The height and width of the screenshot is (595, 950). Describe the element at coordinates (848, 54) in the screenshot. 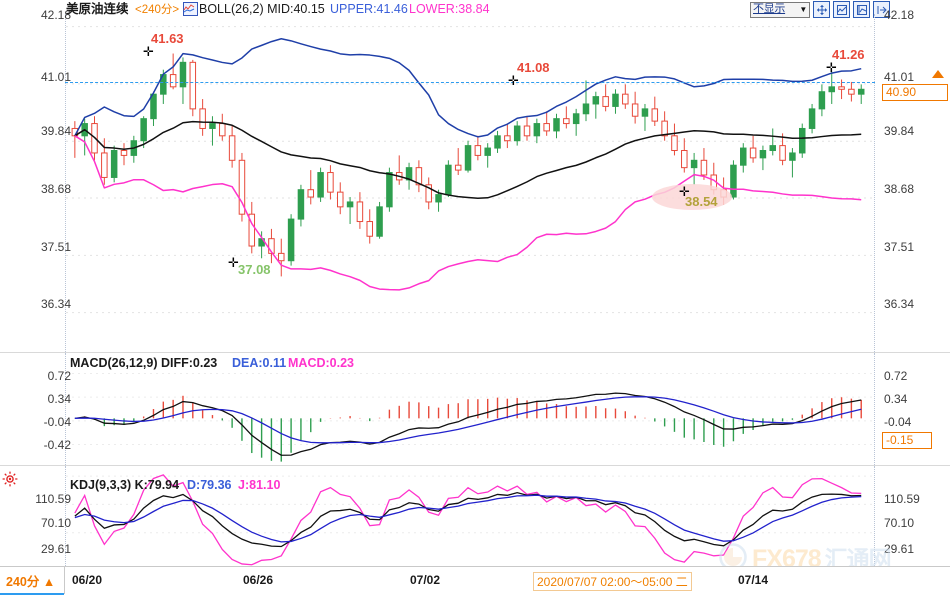

I see `annotation-high-3: 41.26` at that location.